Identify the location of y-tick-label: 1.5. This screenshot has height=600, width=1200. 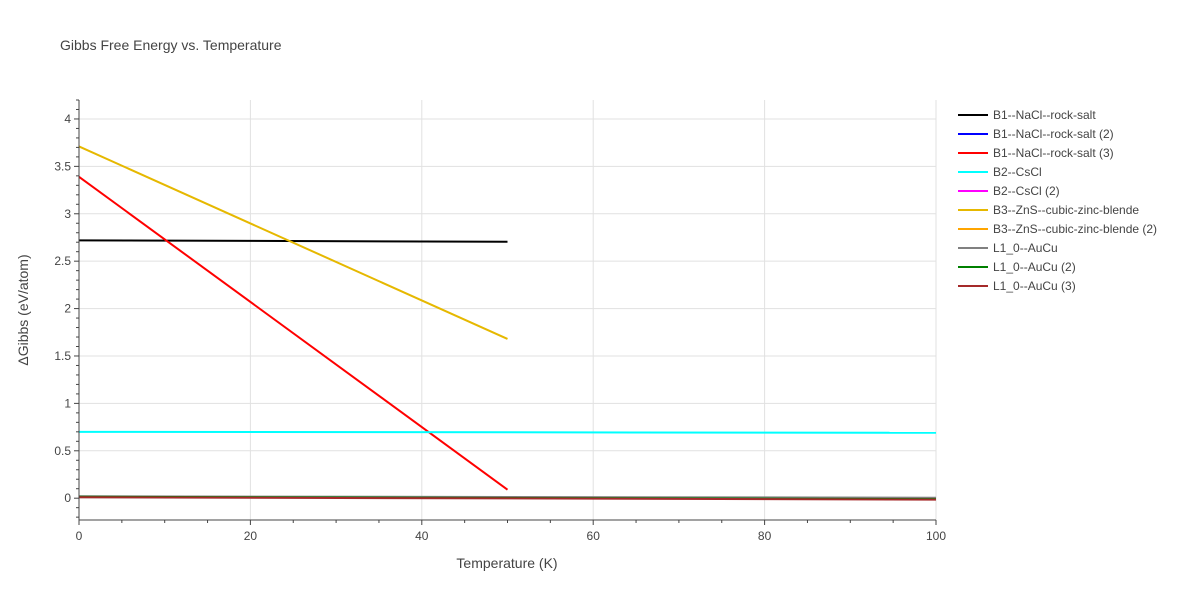
(62, 356).